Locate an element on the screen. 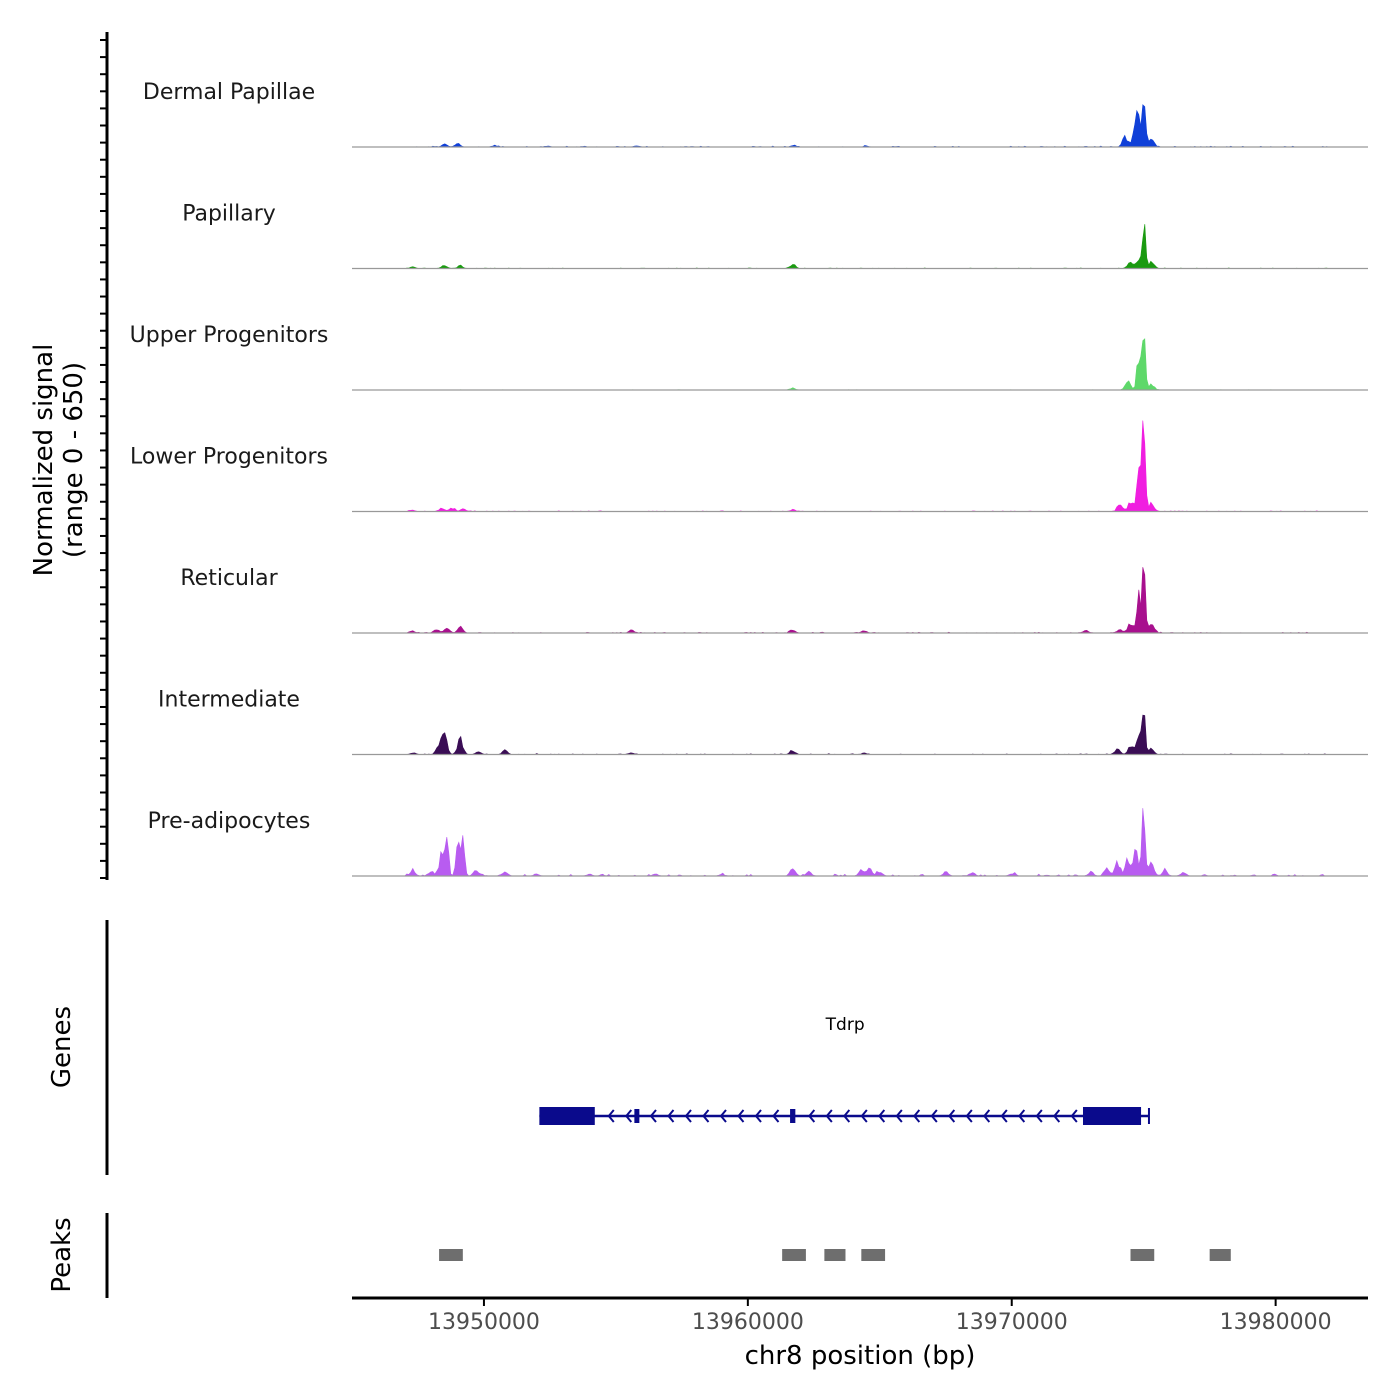 The height and width of the screenshot is (1400, 1400). x-axis: 13950000 13960000 13970000 13980000 is located at coordinates (860, 1315).